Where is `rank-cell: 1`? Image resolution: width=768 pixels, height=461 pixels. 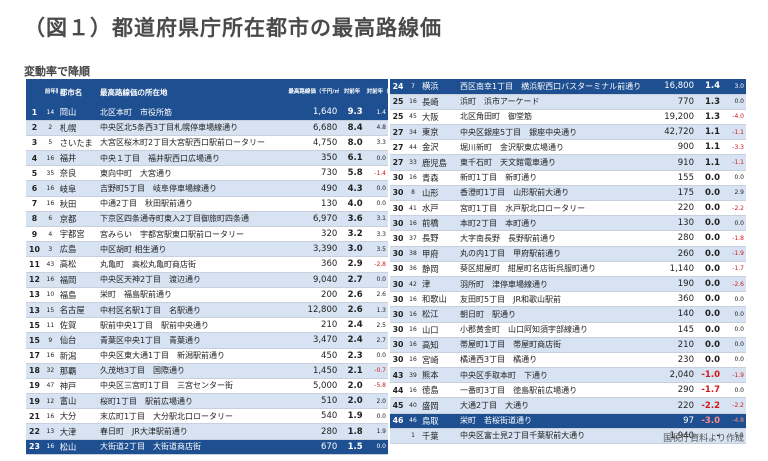 rank-cell: 1 is located at coordinates (34, 113).